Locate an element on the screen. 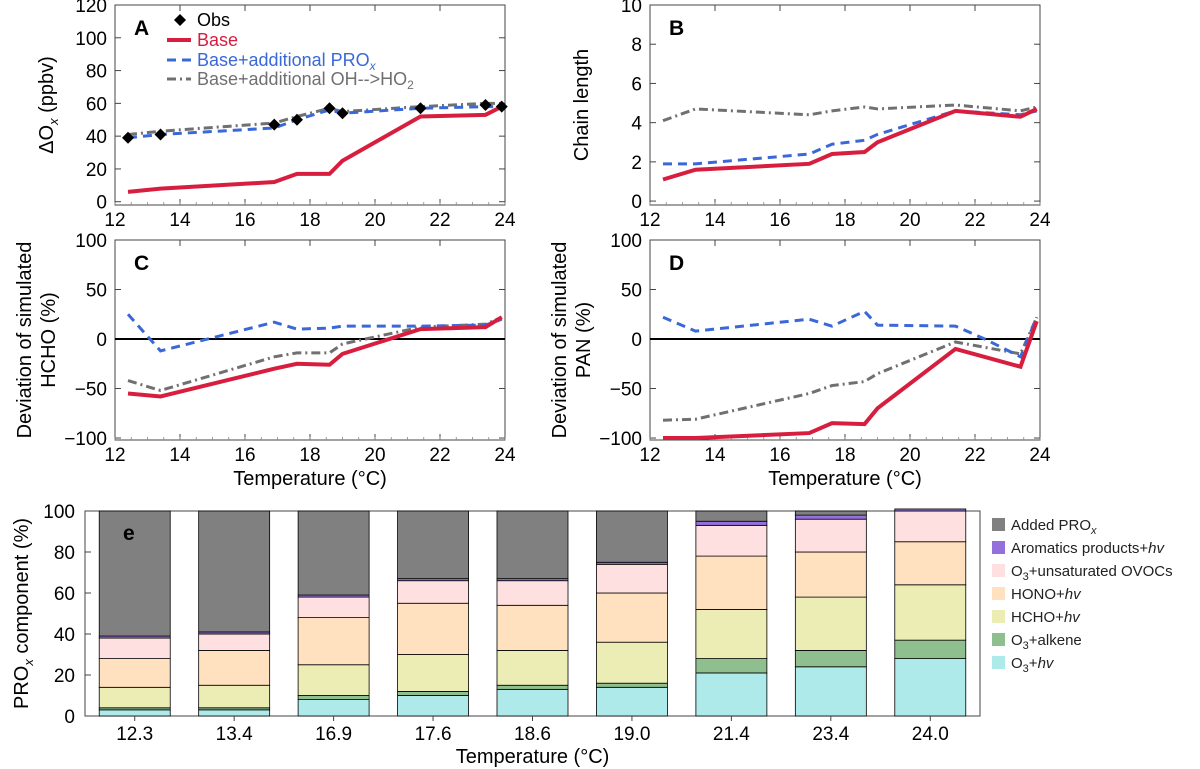 The height and width of the screenshot is (769, 1200). legend-label-main: Aromatics products+ is located at coordinates (1079, 548).